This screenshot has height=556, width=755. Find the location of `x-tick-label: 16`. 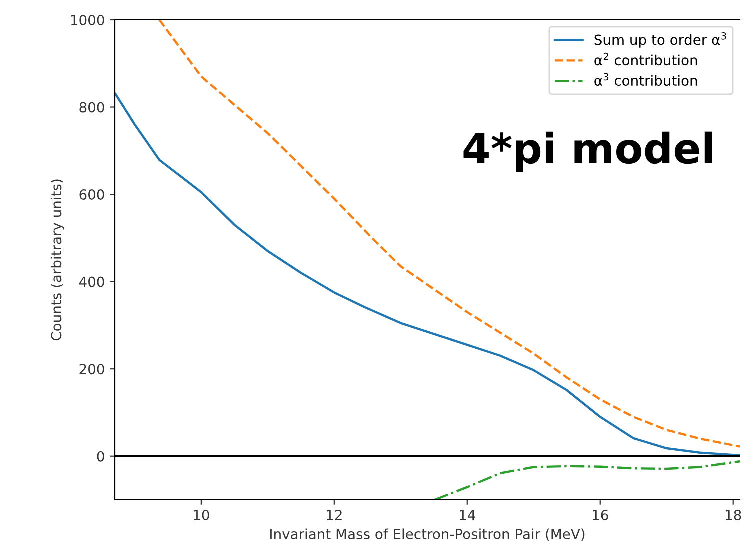

x-tick-label: 16 is located at coordinates (600, 515).